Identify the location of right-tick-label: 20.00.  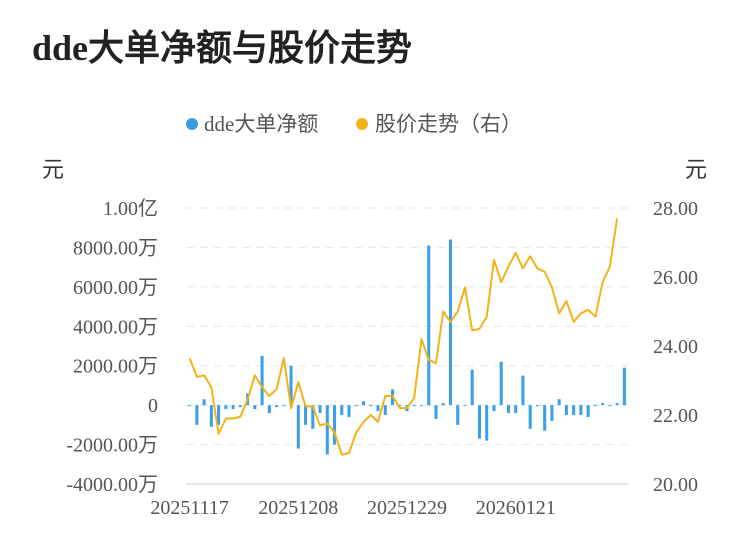
(675, 485).